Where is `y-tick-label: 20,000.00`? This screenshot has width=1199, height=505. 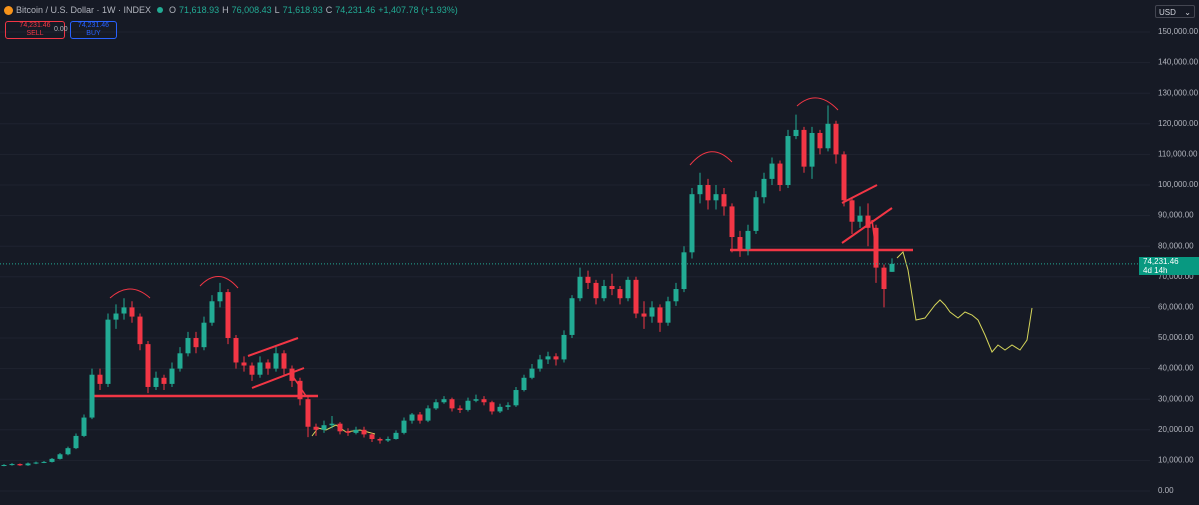 y-tick-label: 20,000.00 is located at coordinates (1176, 429).